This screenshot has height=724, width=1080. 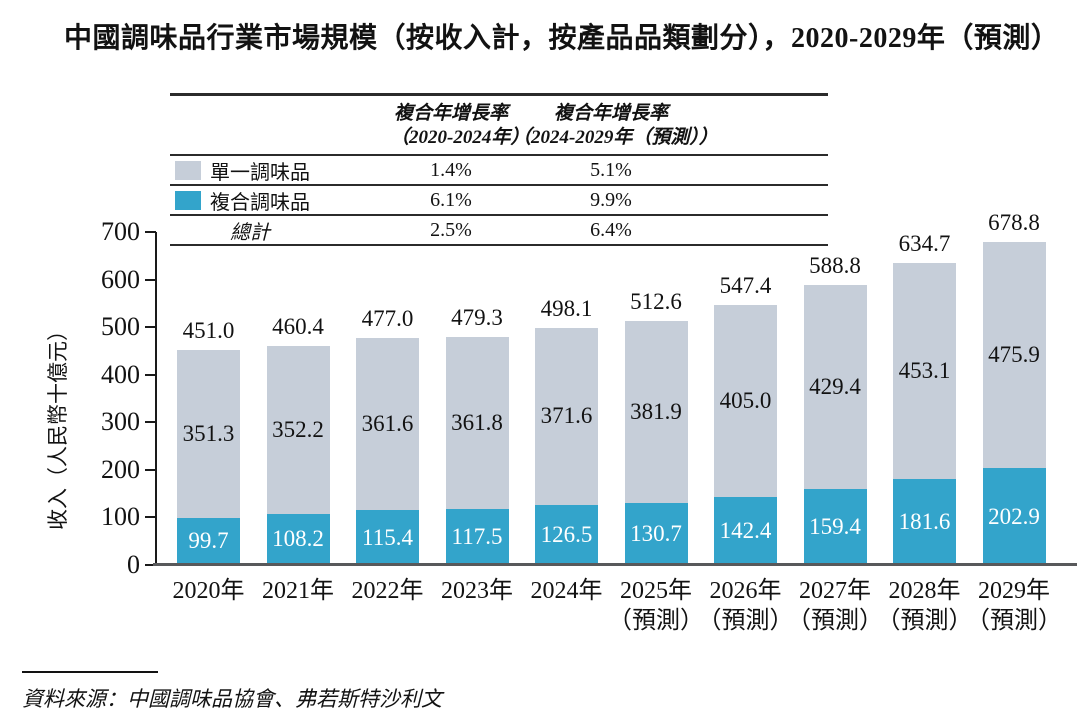 What do you see at coordinates (656, 591) in the screenshot?
I see `x-tick-year: 2025年` at bounding box center [656, 591].